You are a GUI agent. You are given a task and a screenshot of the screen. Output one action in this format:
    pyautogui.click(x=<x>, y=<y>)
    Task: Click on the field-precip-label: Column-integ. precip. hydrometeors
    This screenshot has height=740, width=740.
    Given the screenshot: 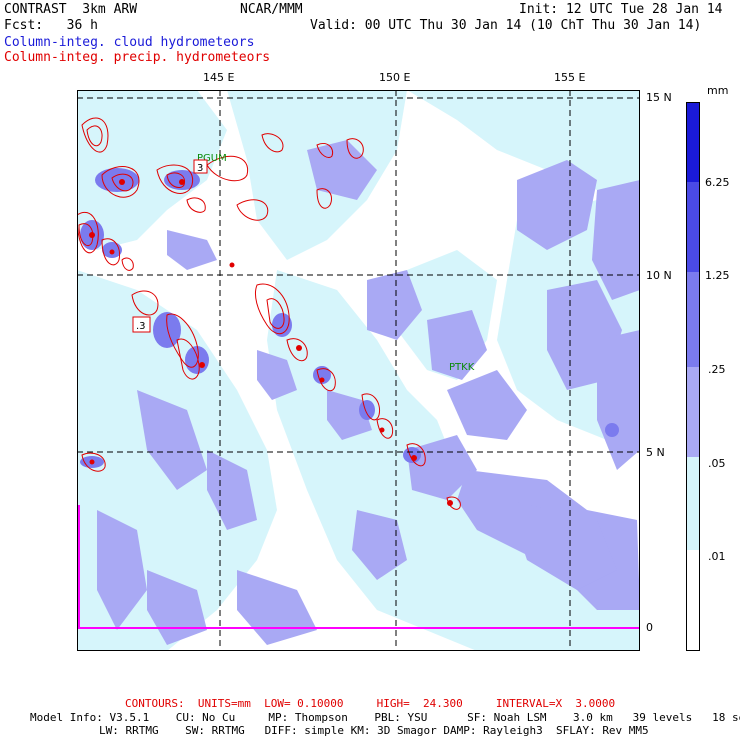 What is the action you would take?
    pyautogui.click(x=137, y=57)
    